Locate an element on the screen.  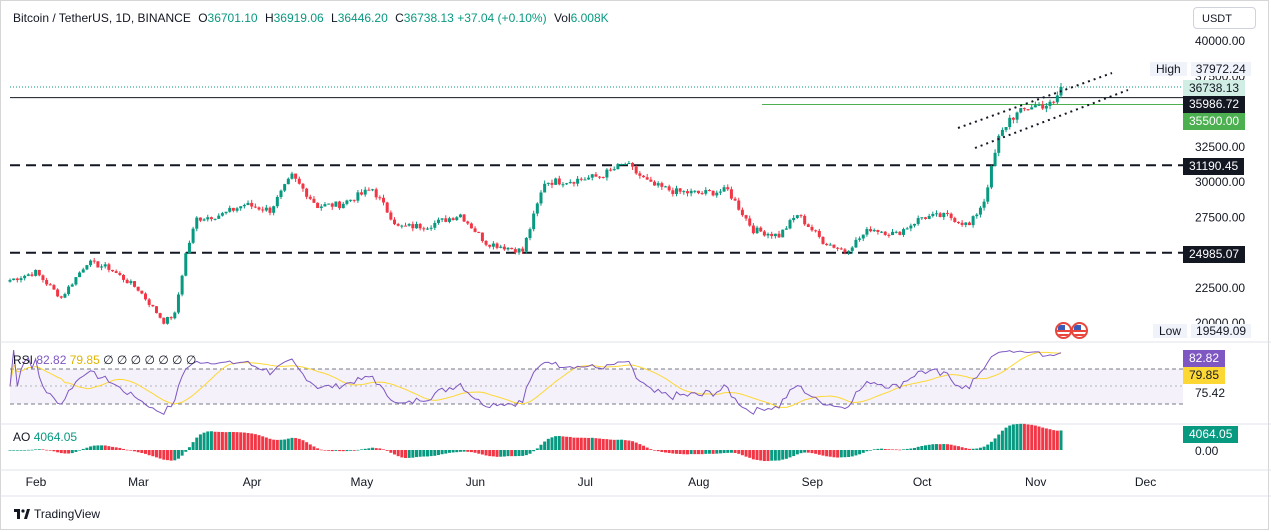
currency-button: USDT is located at coordinates (1224, 18).